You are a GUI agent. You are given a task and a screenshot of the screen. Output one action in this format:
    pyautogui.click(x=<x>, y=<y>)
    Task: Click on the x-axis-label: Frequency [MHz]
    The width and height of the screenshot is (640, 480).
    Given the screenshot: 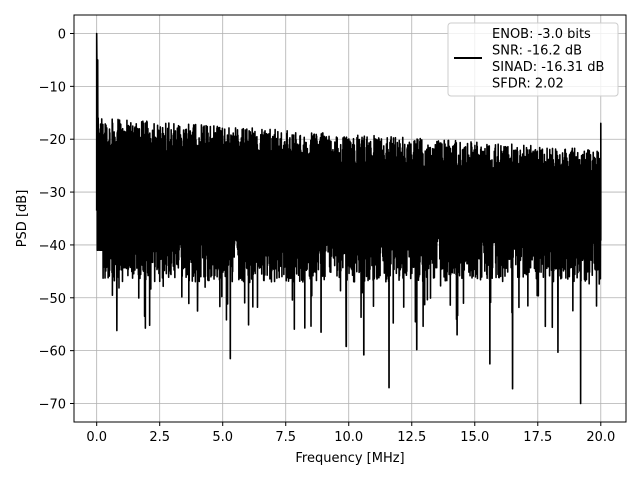 What is the action you would take?
    pyautogui.click(x=349, y=458)
    